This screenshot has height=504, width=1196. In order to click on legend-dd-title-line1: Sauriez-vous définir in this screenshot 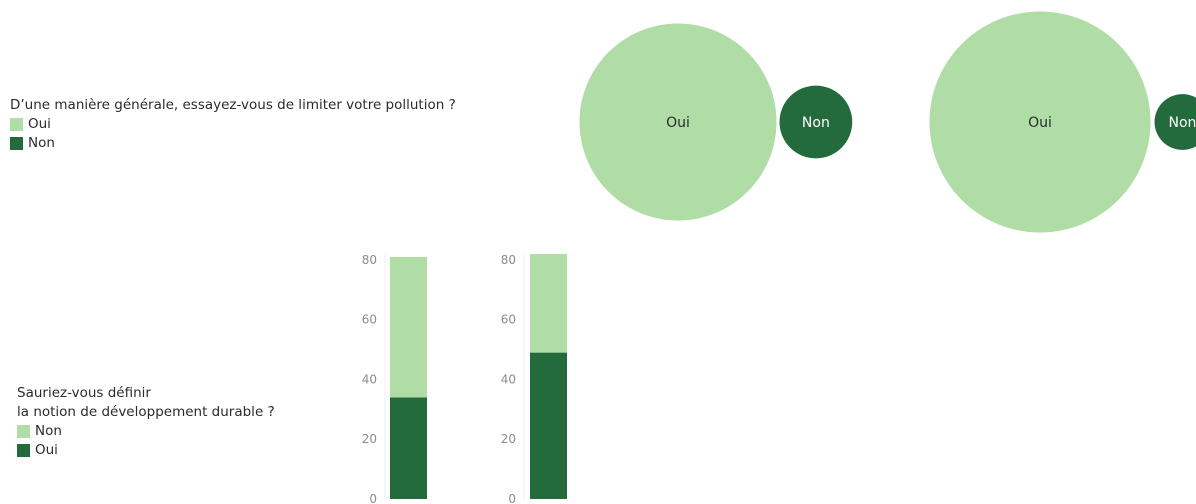, I will do `click(84, 393)`.